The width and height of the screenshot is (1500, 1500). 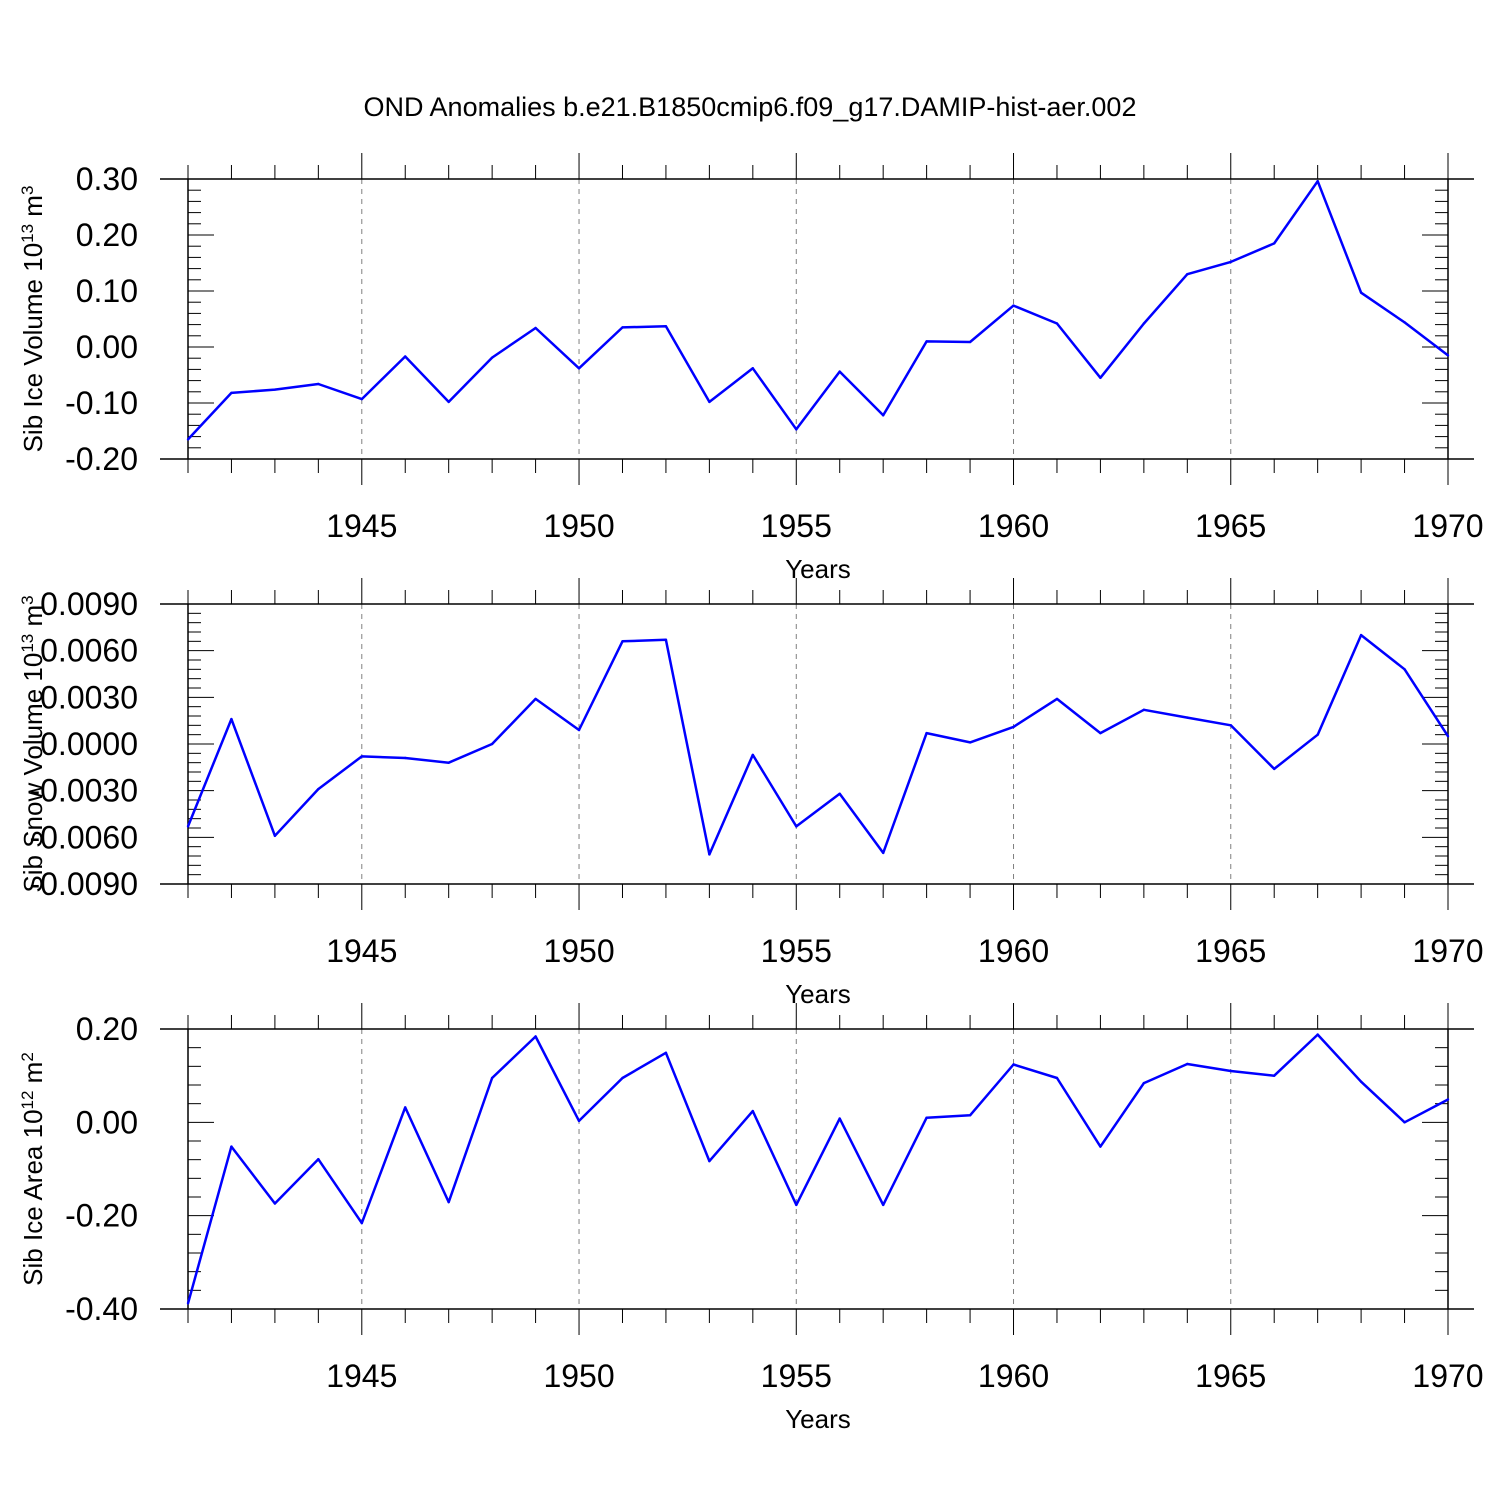 What do you see at coordinates (33, 1197) in the screenshot?
I see `y-axis-label-text: Sib Ice Area 10` at bounding box center [33, 1197].